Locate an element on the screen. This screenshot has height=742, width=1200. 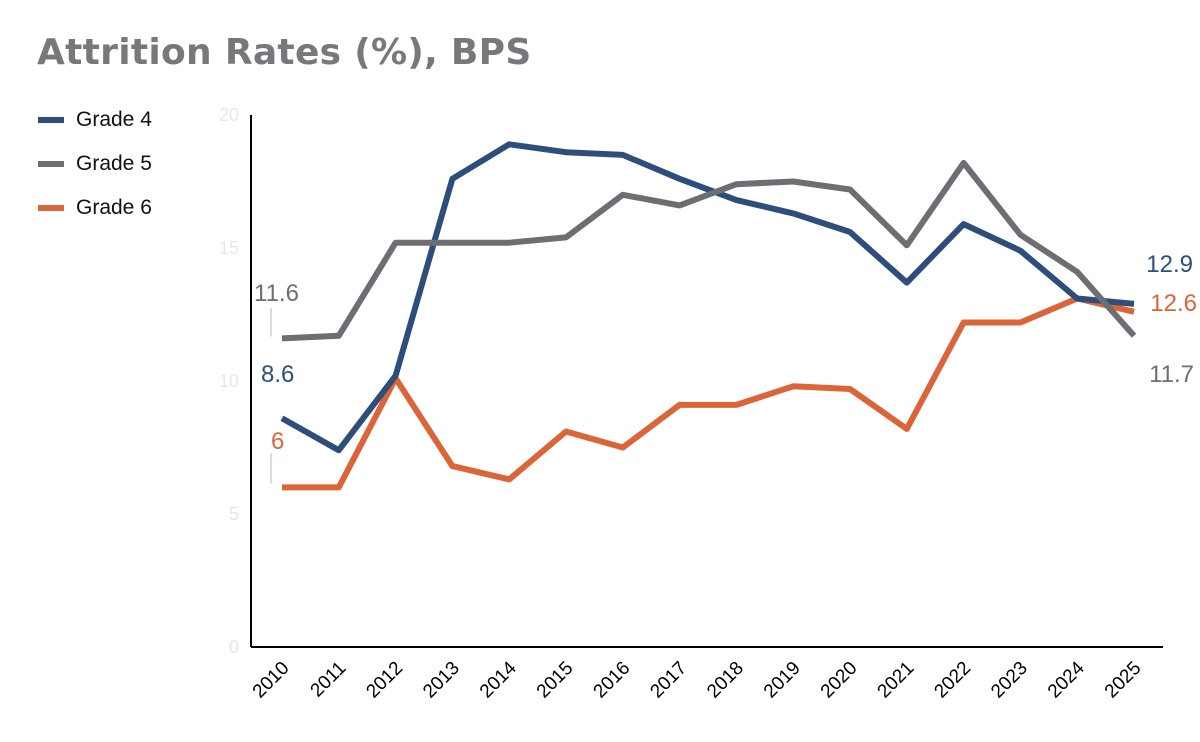
x-tick-label-2023: 2023 is located at coordinates (1009, 680).